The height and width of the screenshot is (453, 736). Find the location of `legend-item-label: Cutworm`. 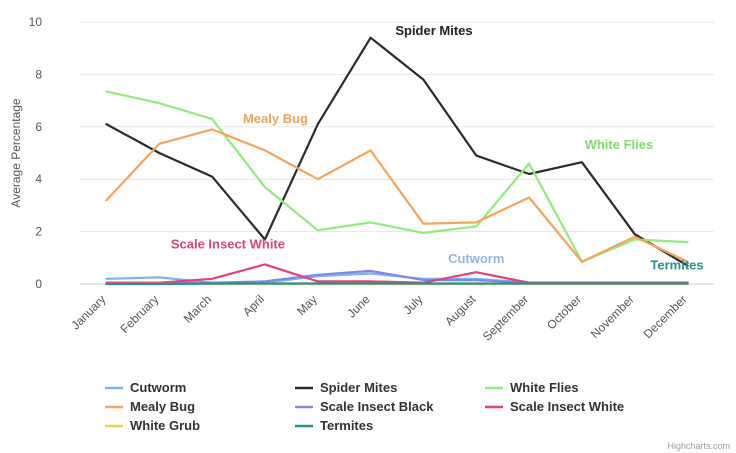

legend-item-label: Cutworm is located at coordinates (158, 387).